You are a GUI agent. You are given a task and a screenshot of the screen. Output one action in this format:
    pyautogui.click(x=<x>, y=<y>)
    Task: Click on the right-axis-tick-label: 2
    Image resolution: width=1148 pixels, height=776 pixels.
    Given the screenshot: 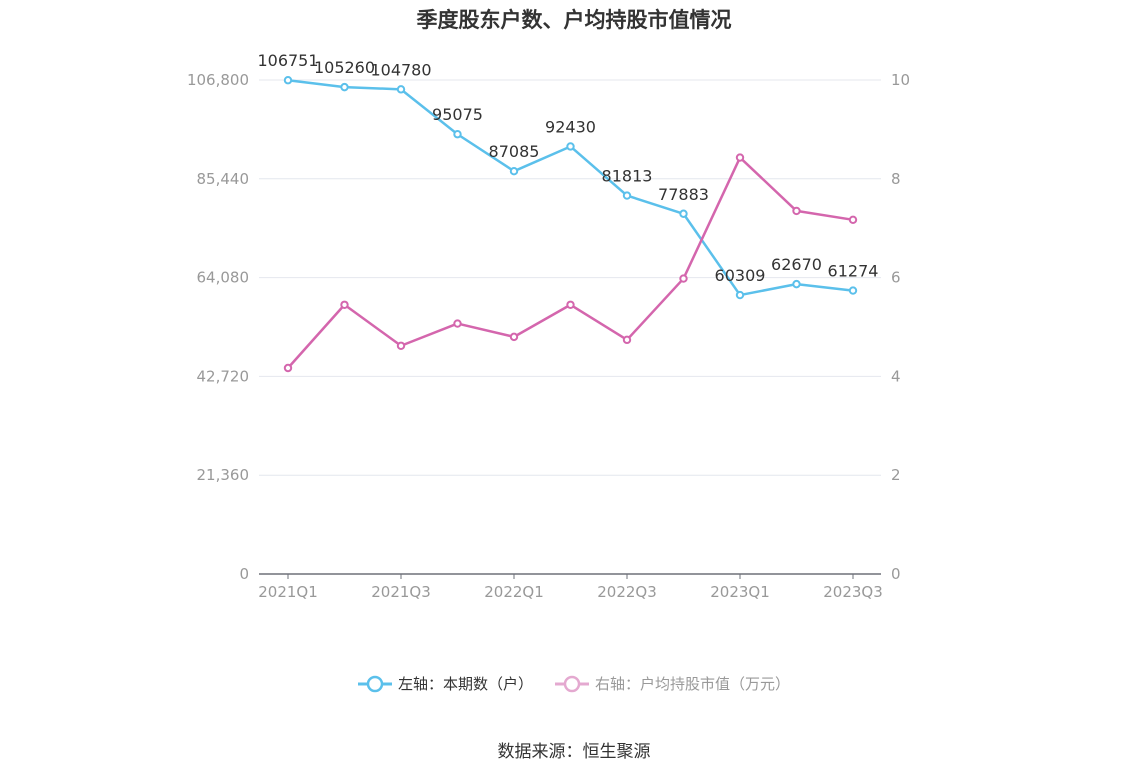 What is the action you would take?
    pyautogui.click(x=896, y=475)
    